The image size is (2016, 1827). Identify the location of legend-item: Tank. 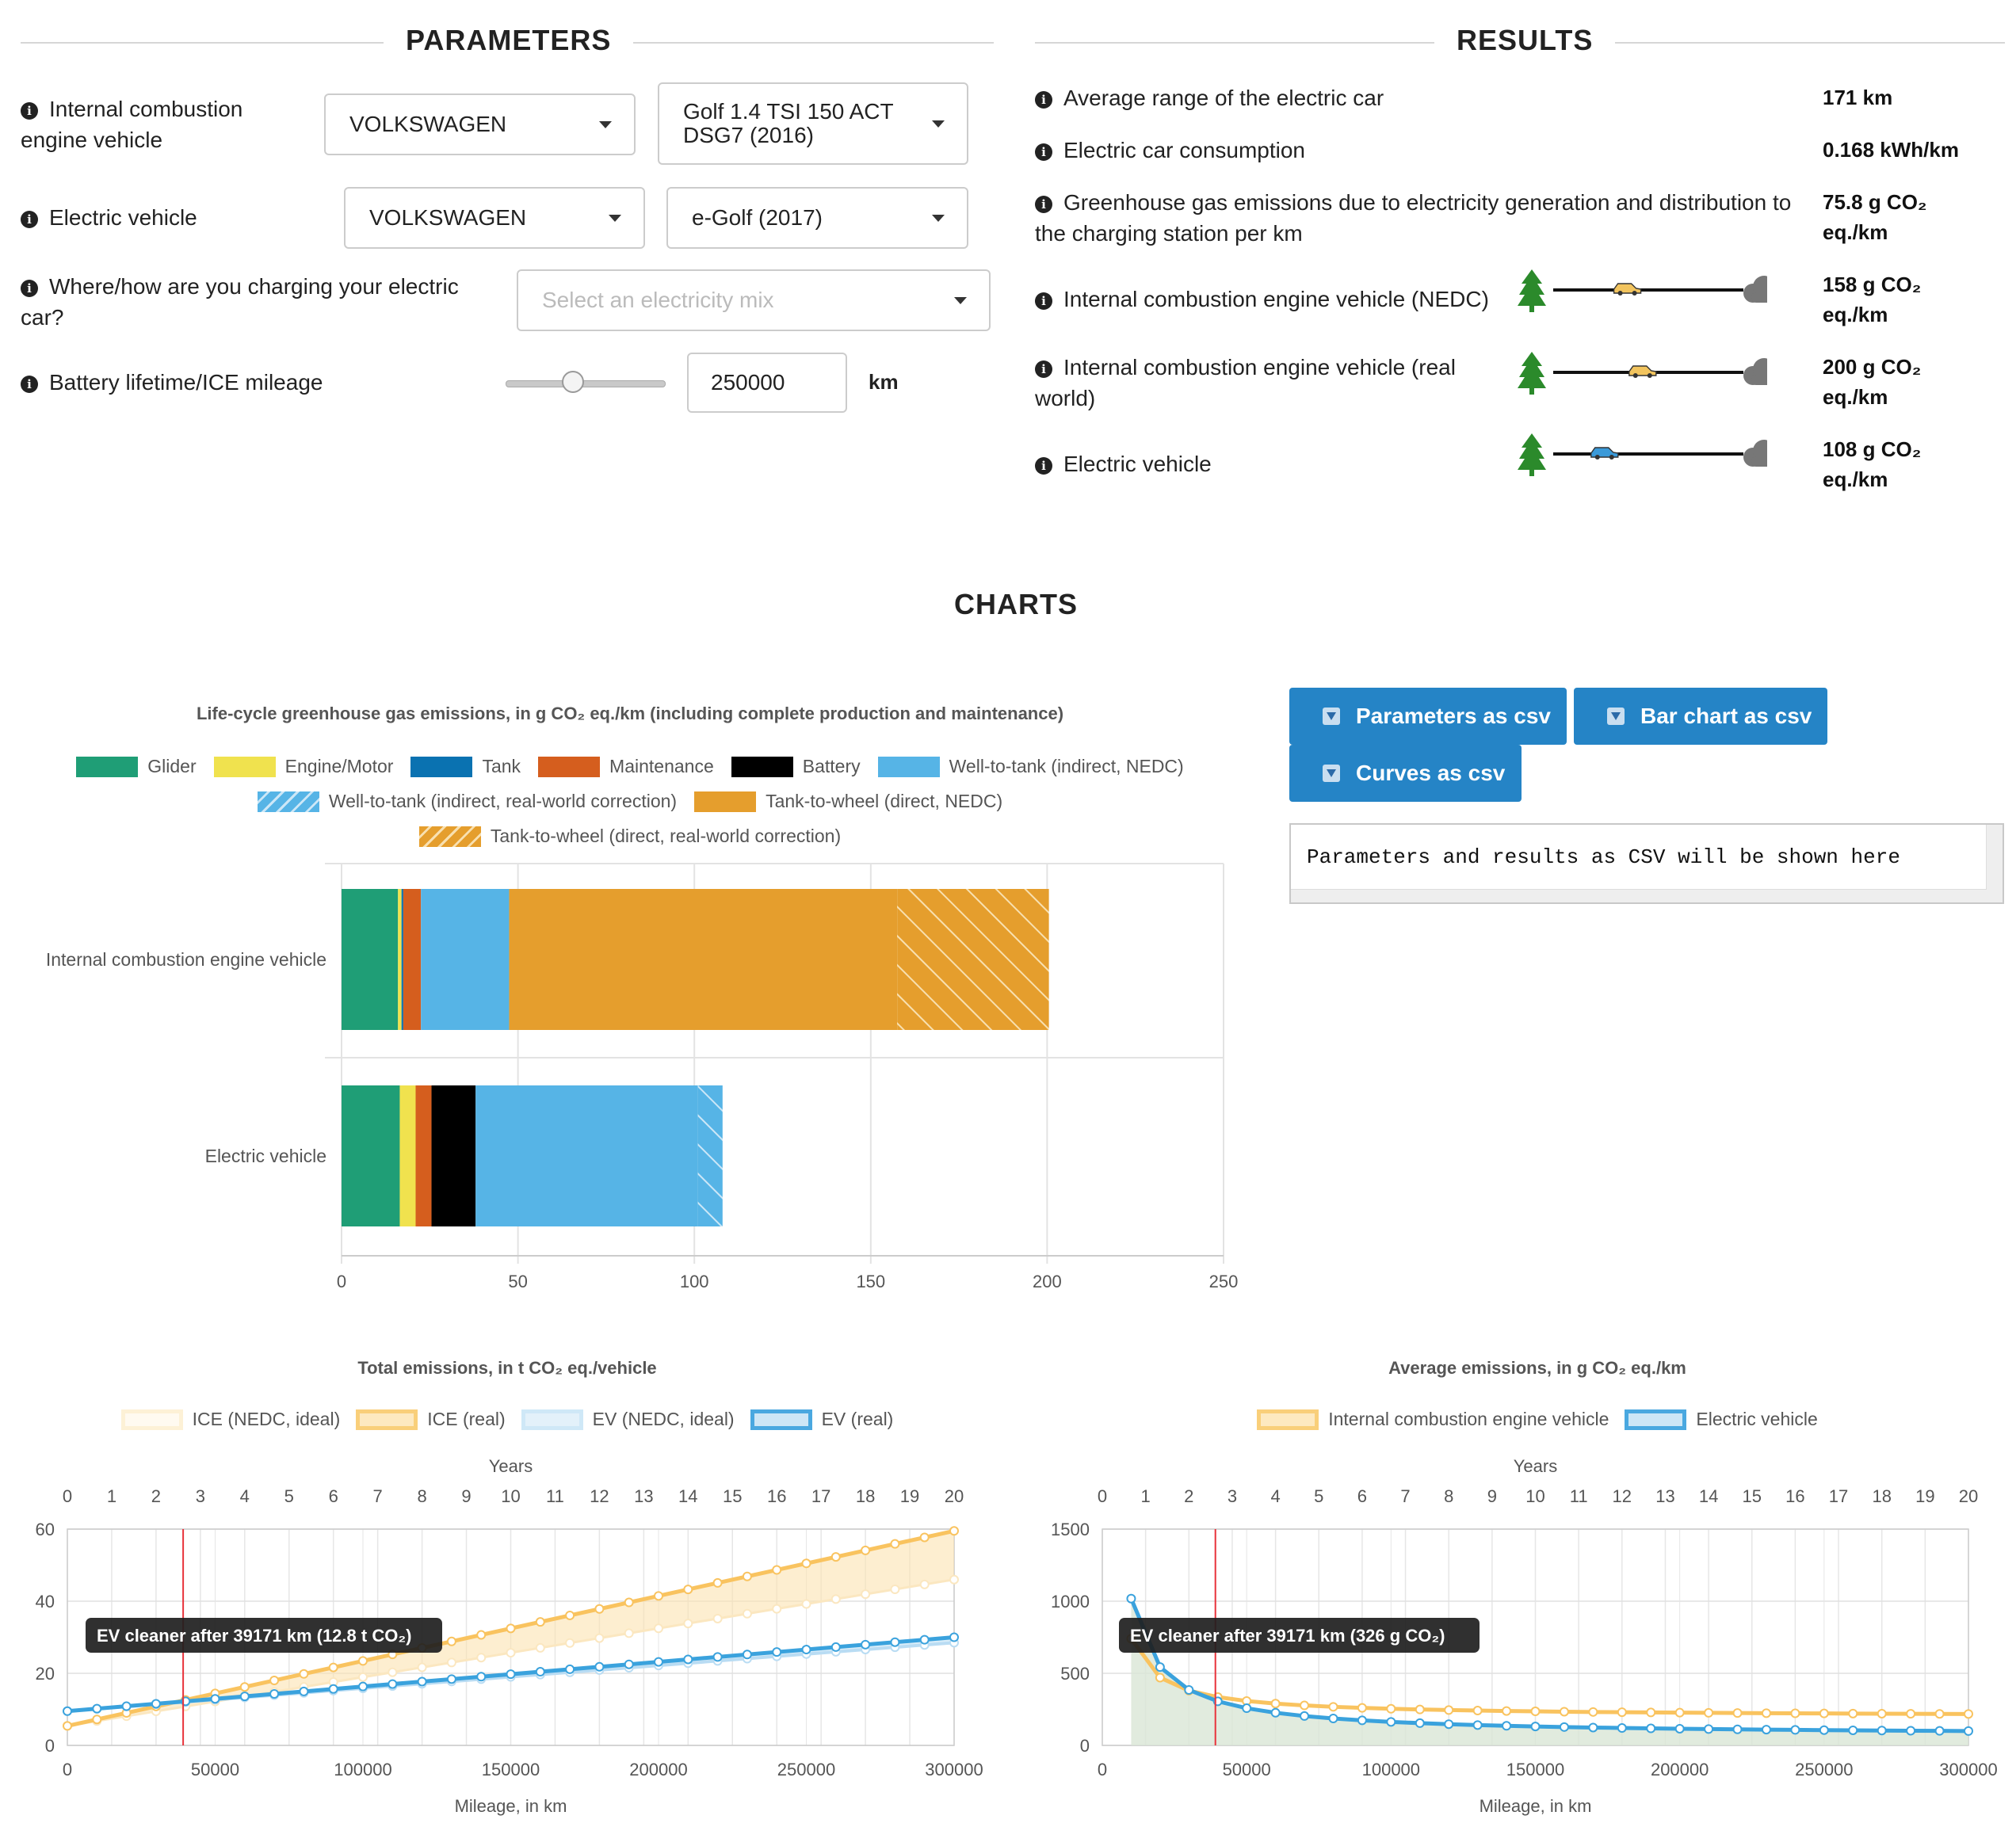
(465, 766).